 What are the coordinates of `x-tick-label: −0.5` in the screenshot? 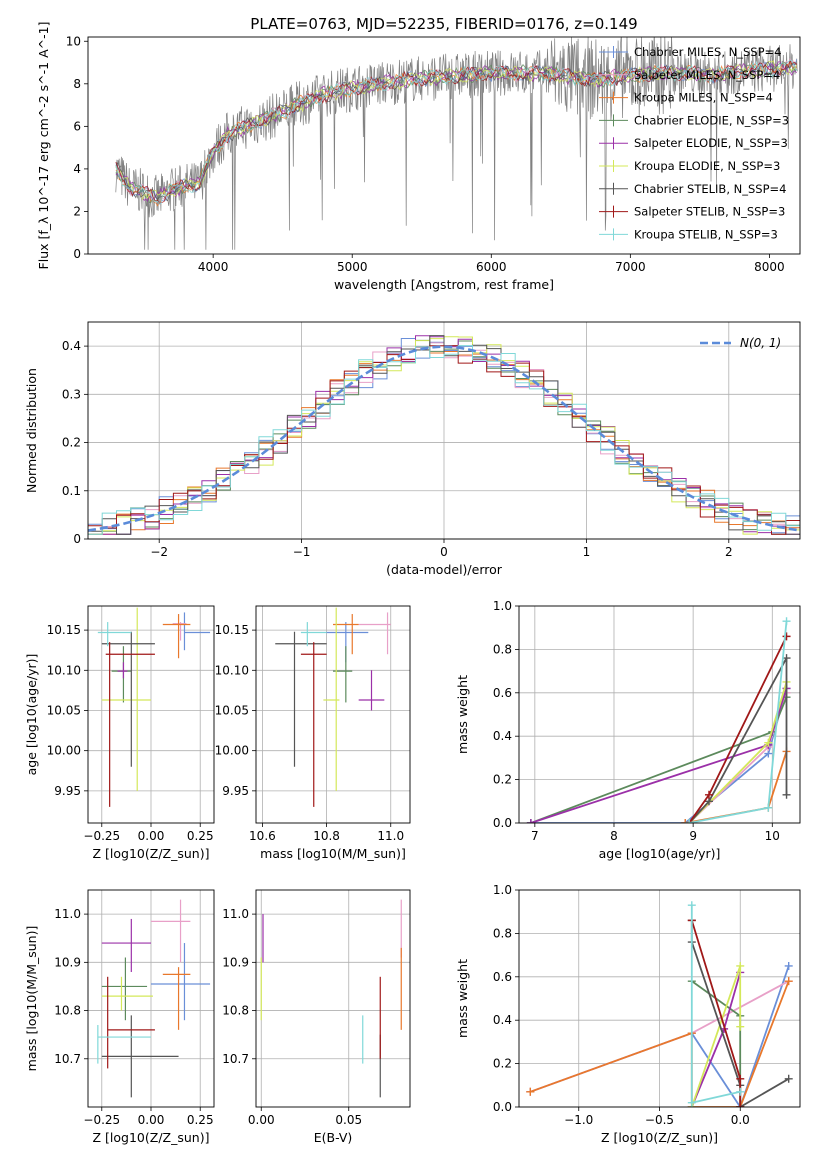 It's located at (659, 1120).